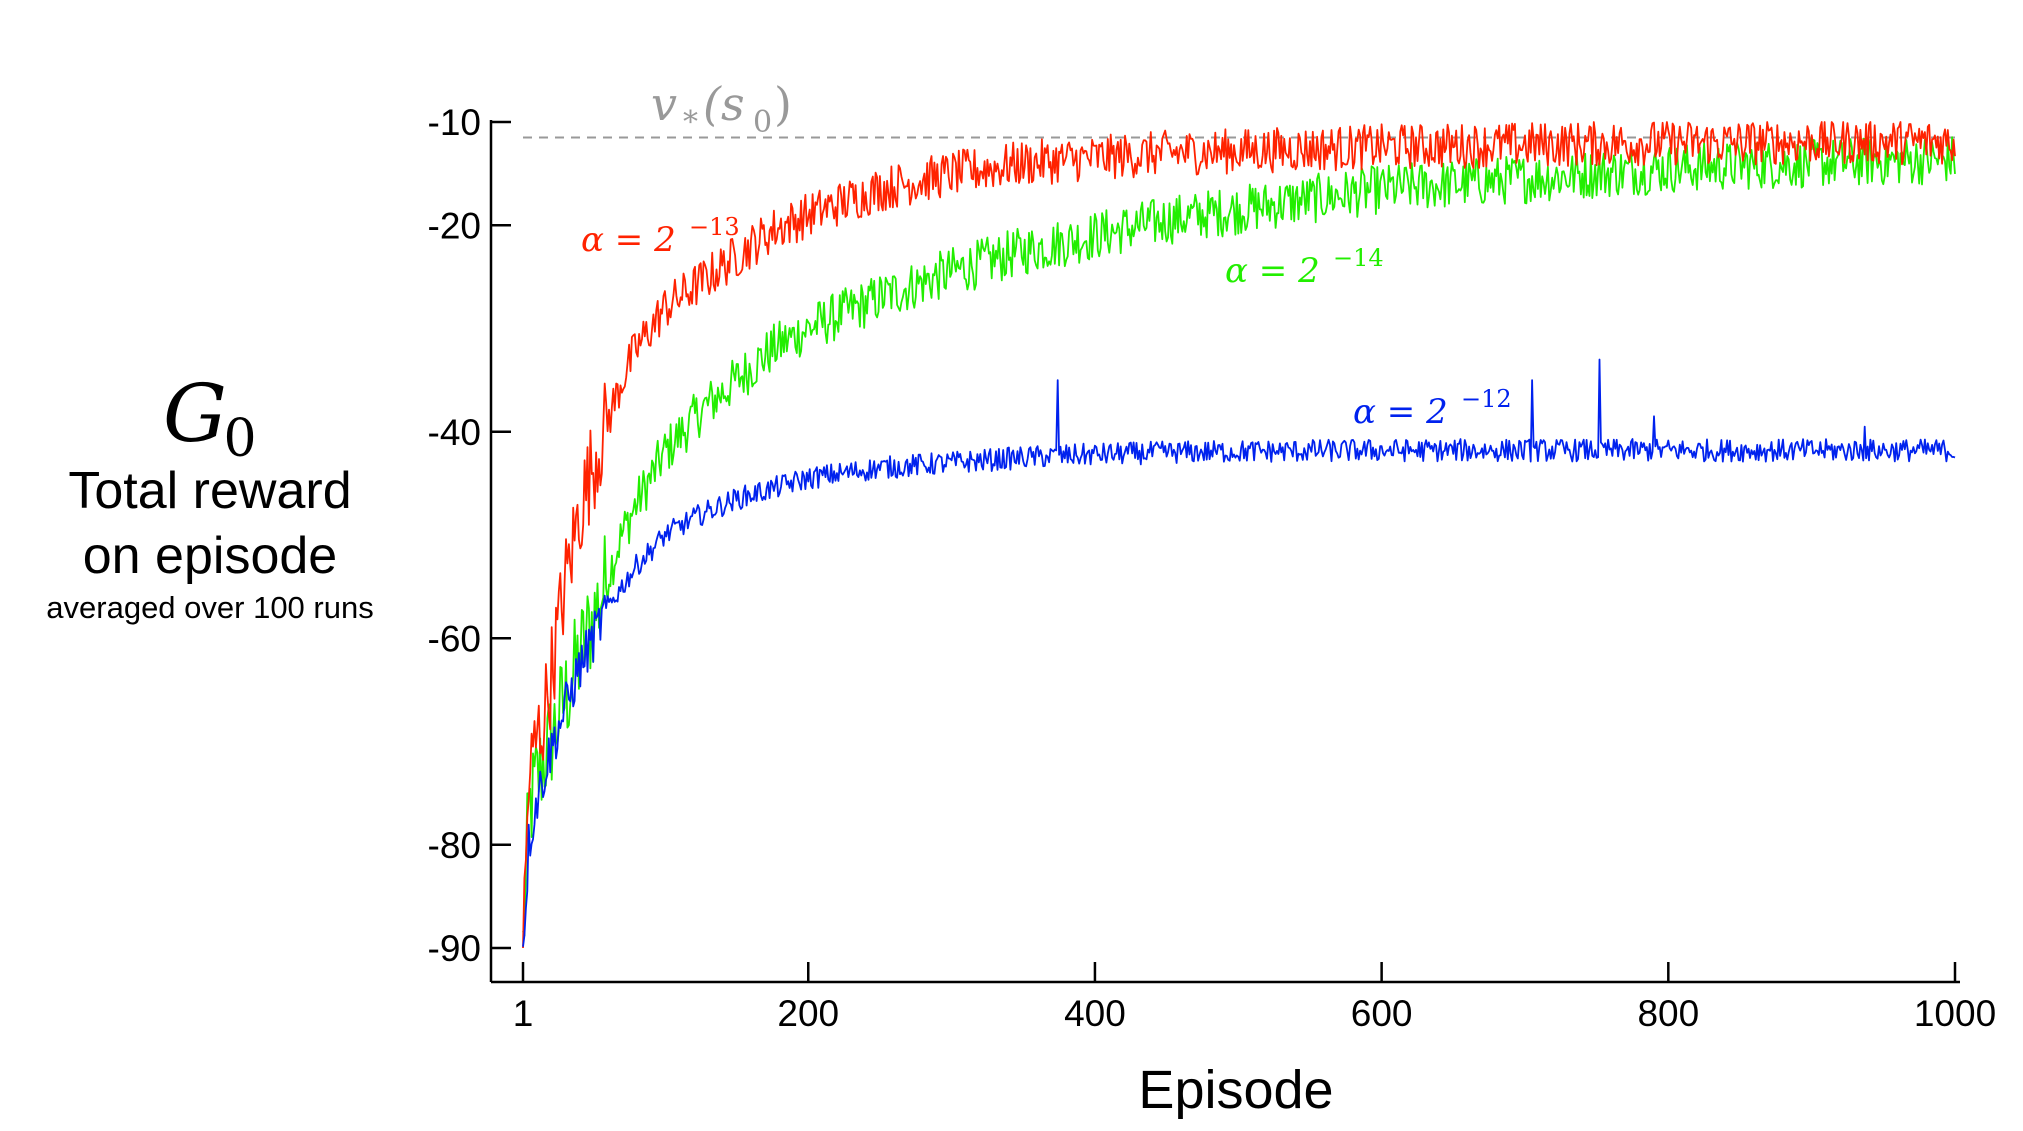 Image resolution: width=2023 pixels, height=1131 pixels. What do you see at coordinates (714, 227) in the screenshot?
I see `series-label-alpha-2-13-exponent: −13` at bounding box center [714, 227].